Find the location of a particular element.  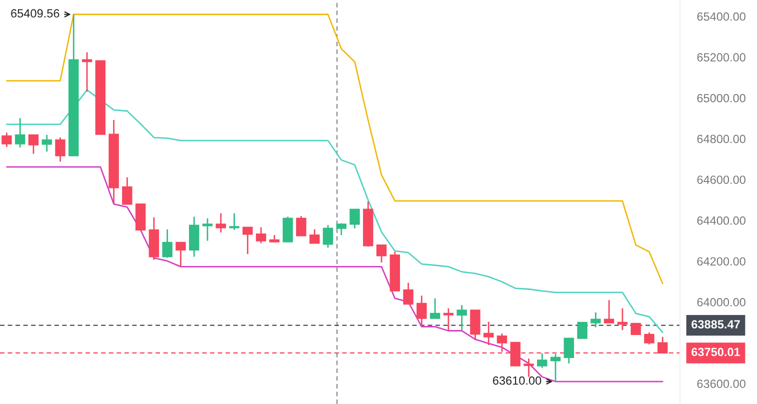

annotation: 65409.56 is located at coordinates (35, 13).